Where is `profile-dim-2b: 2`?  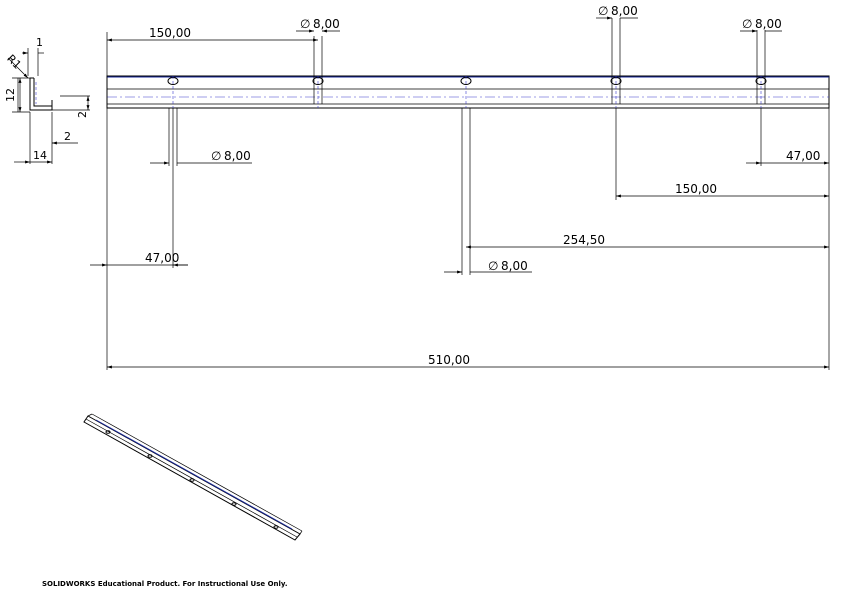 profile-dim-2b: 2 is located at coordinates (82, 114).